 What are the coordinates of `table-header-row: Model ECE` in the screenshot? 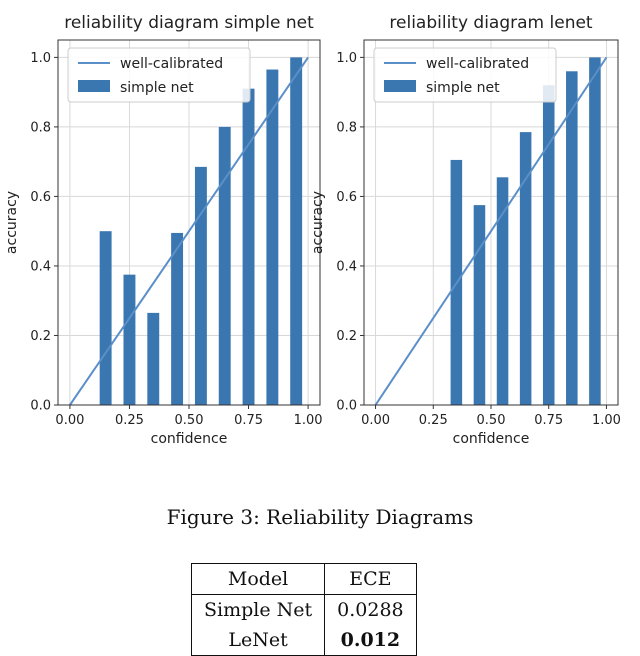 It's located at (304, 579).